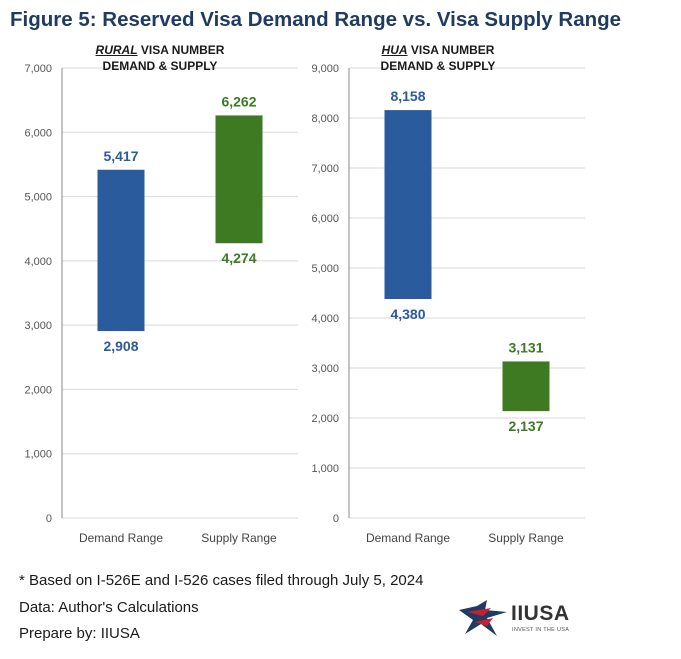  Describe the element at coordinates (541, 630) in the screenshot. I see `logo-tagline: INVEST IN THE USA` at that location.